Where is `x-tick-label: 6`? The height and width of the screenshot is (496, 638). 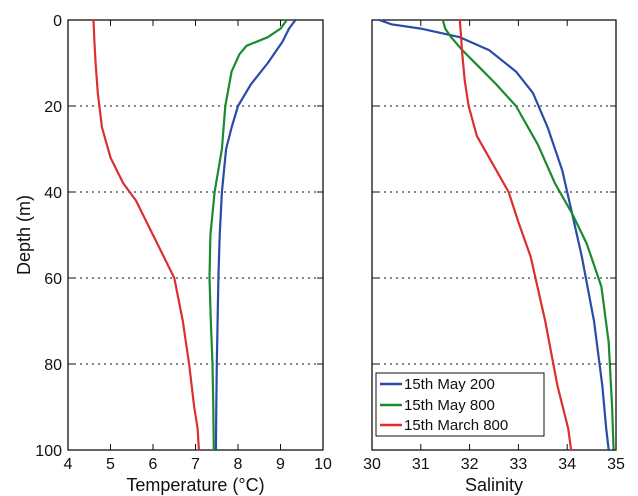 x-tick-label: 6 is located at coordinates (153, 464).